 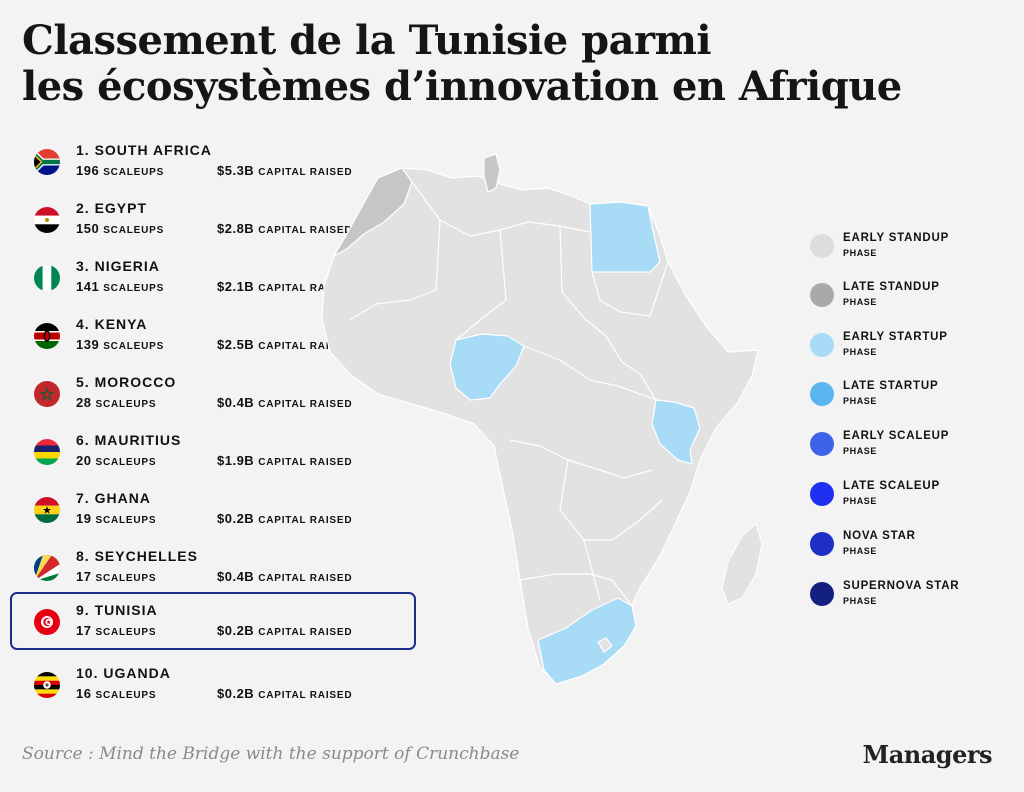 I want to click on kenya-flag-icon, so click(x=47, y=336).